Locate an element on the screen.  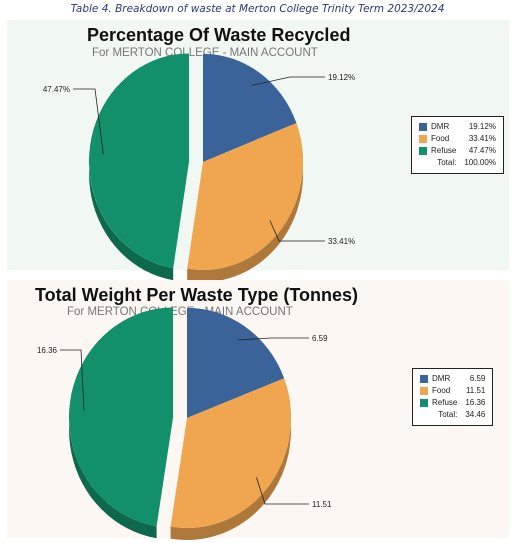
legend-total-value: 100.00% is located at coordinates (480, 162).